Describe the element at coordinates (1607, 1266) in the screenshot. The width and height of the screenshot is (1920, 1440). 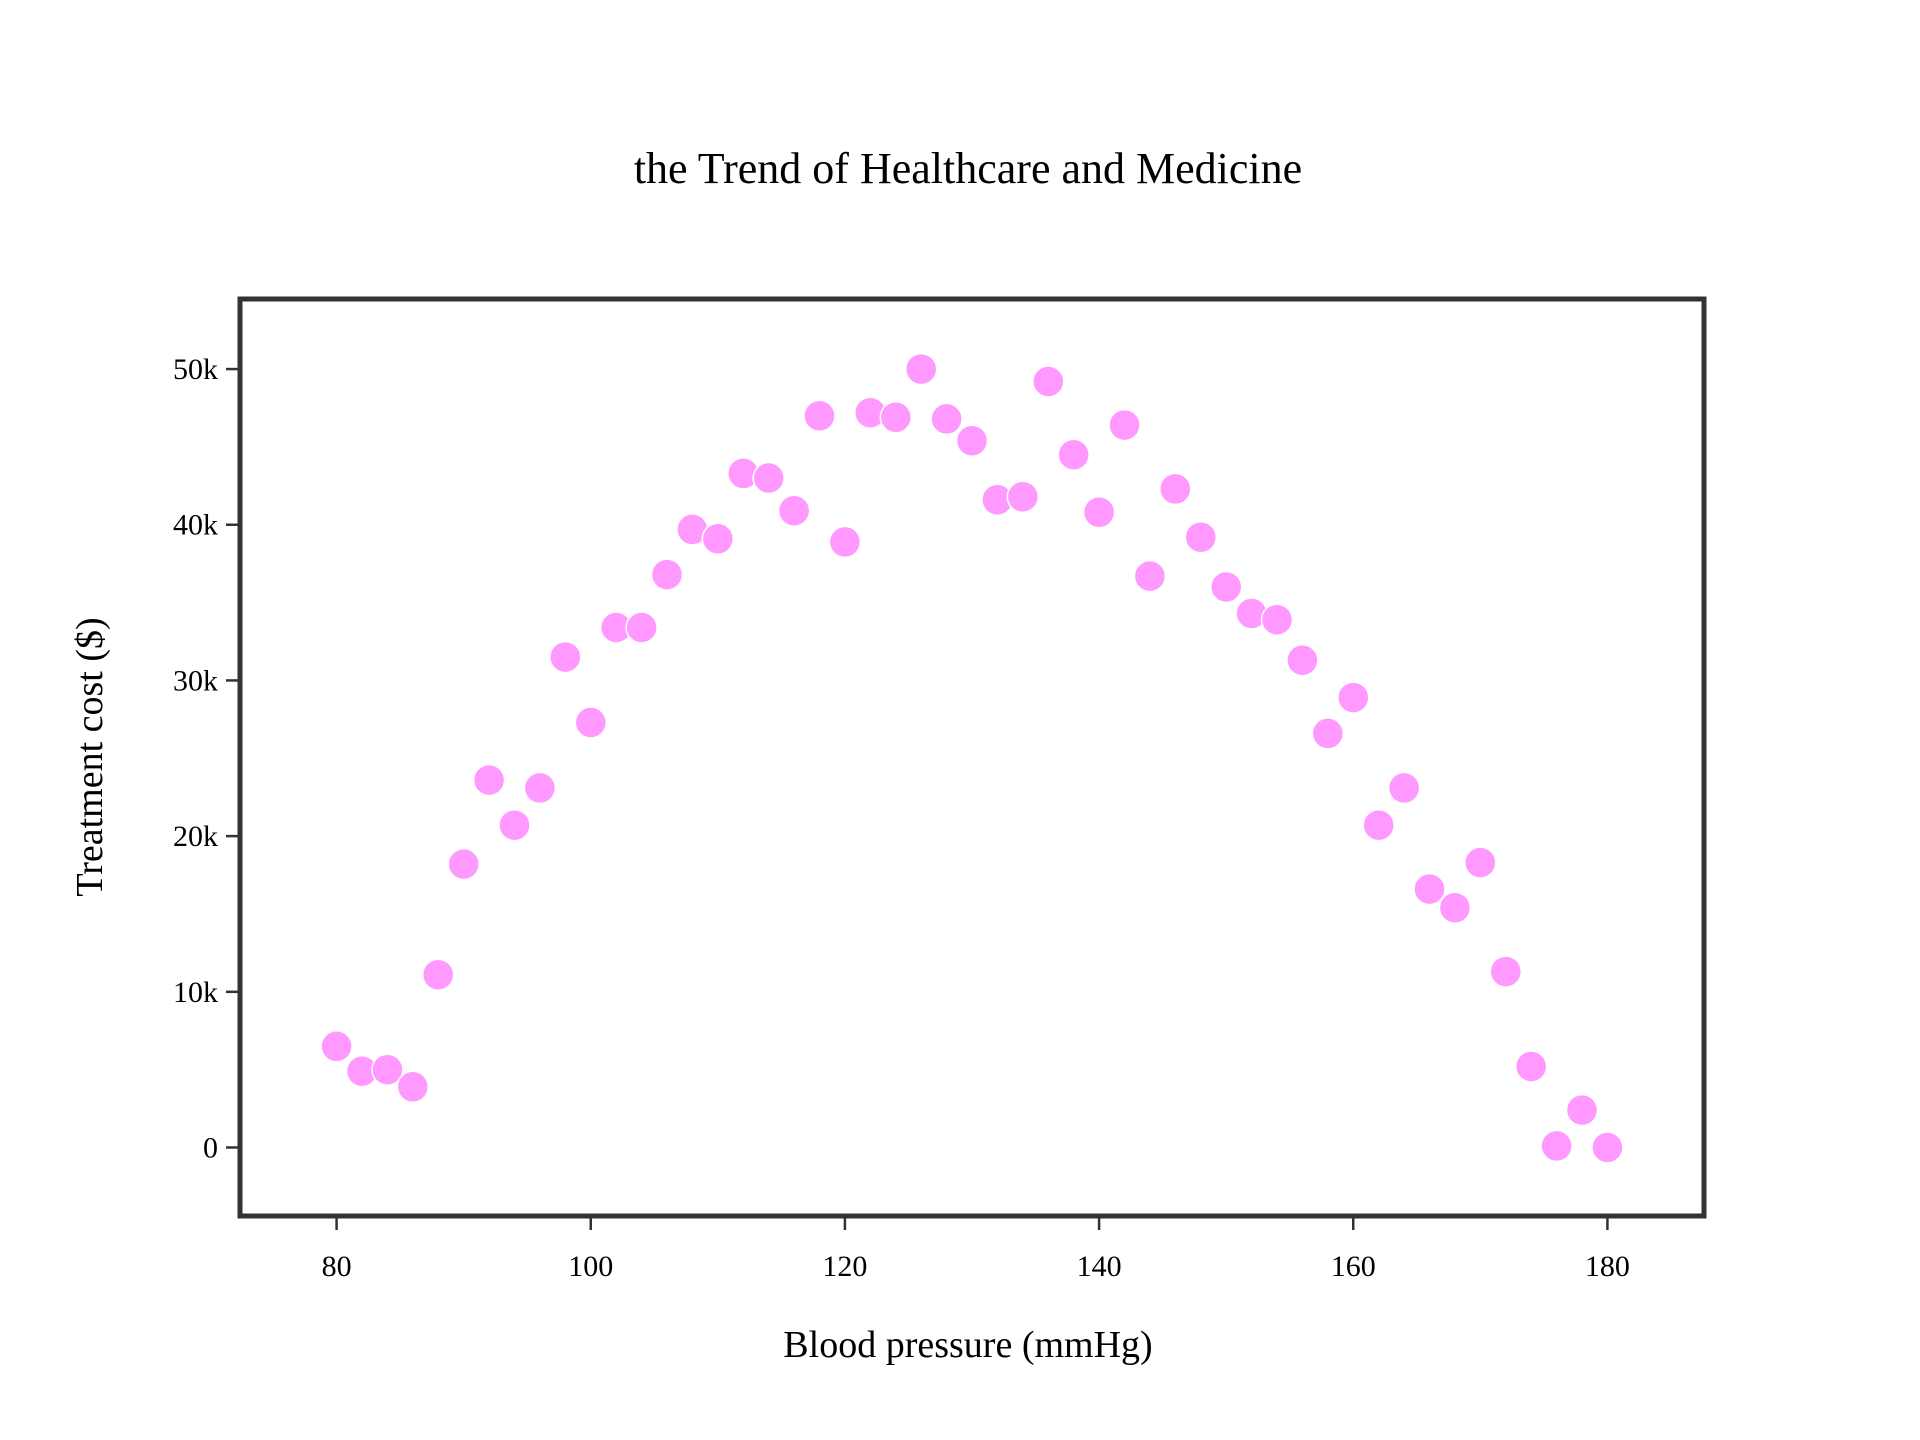
I see `x-tick-label: 180` at that location.